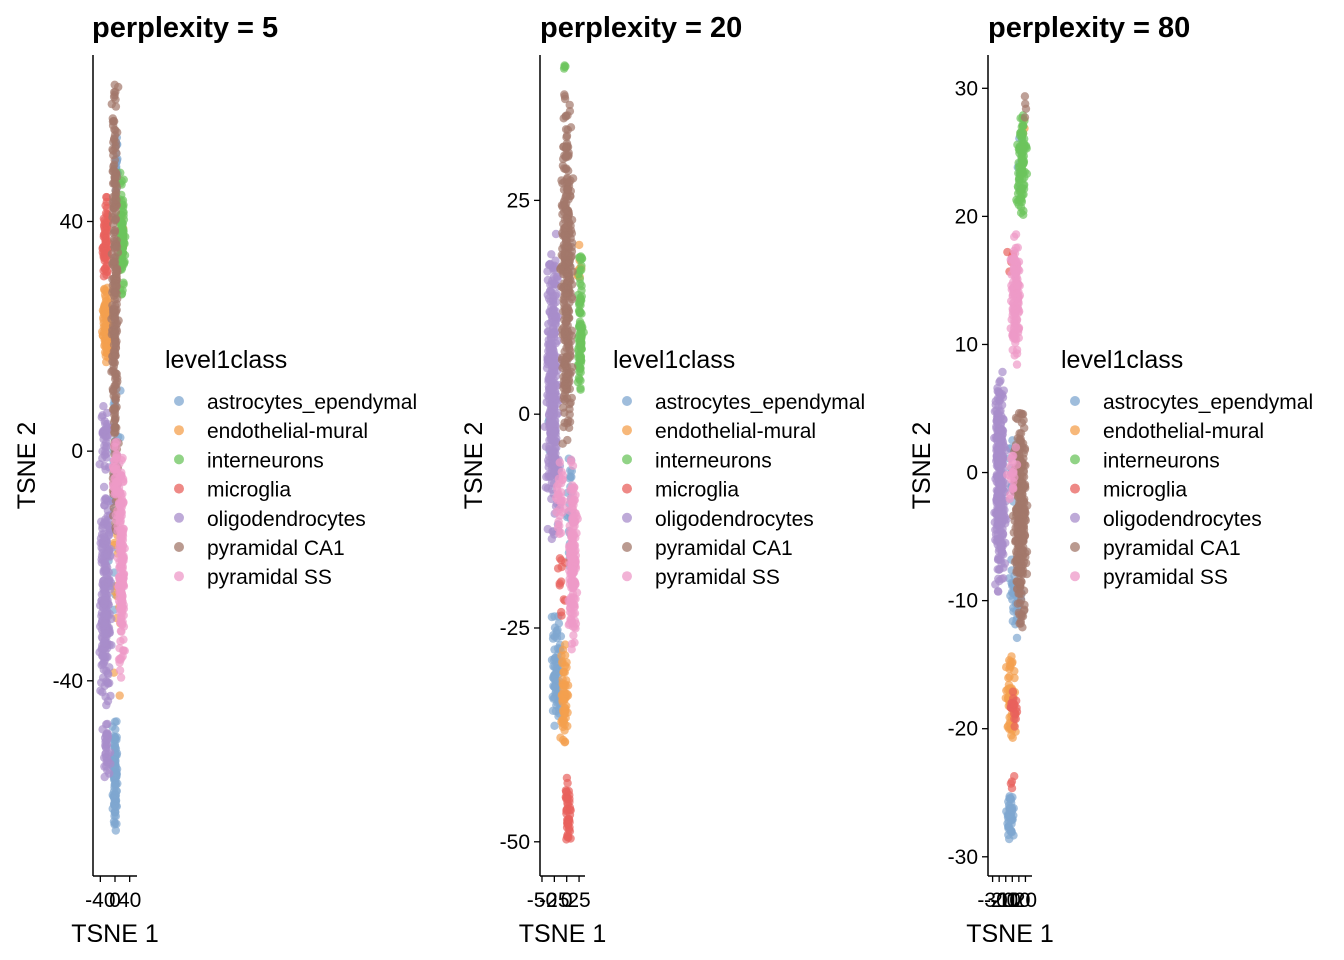  I want to click on x-tick-label: -25, so click(554, 900).